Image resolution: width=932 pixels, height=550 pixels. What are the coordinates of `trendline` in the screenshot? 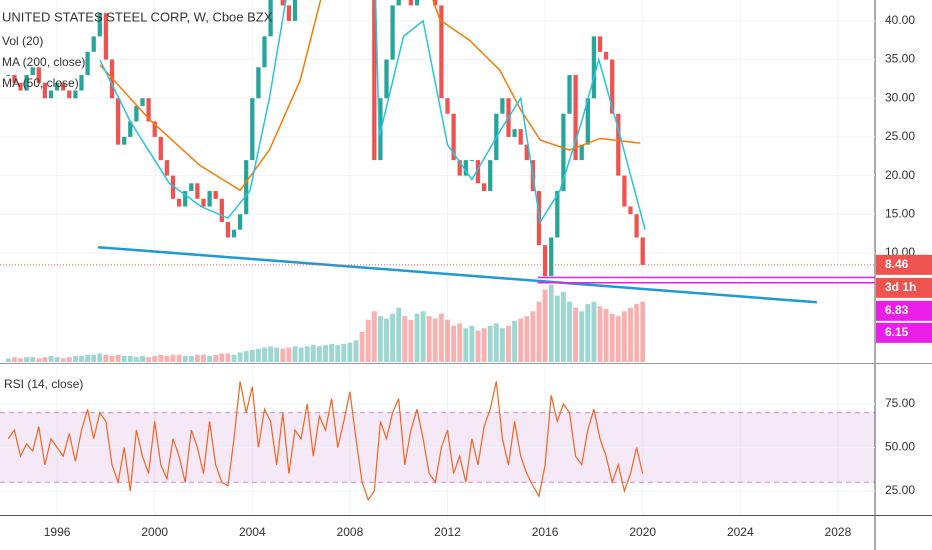 It's located at (457, 274).